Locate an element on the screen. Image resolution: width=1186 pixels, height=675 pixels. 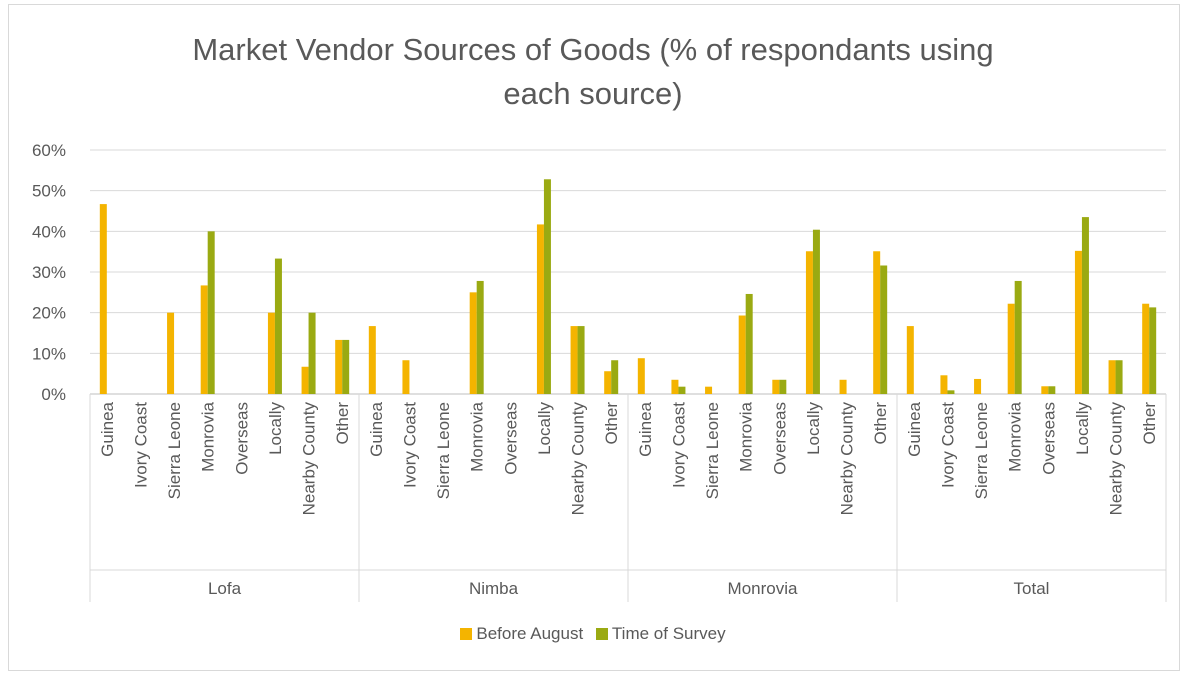
y-tick-label: 10% is located at coordinates (49, 353).